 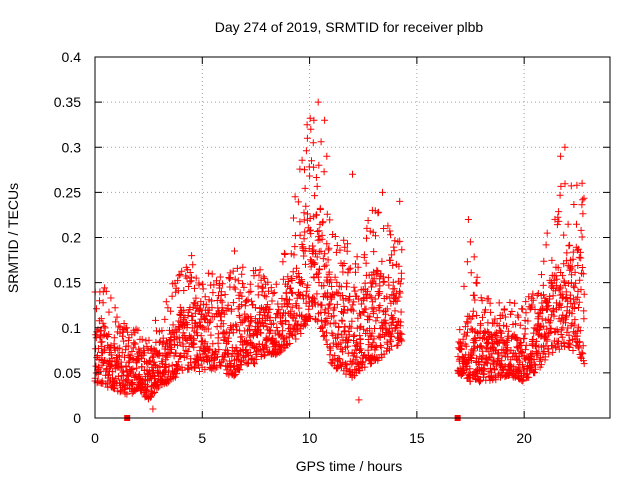 What do you see at coordinates (77, 418) in the screenshot?
I see `y-tick-label: 0` at bounding box center [77, 418].